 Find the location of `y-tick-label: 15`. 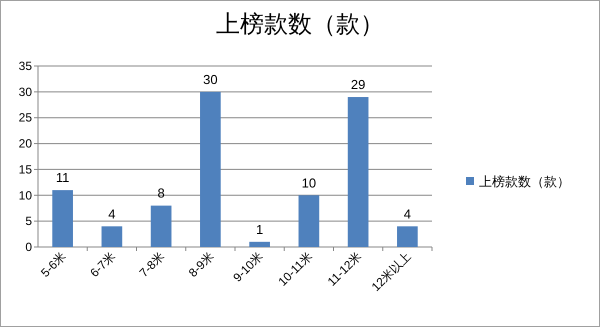

y-tick-label: 15 is located at coordinates (25, 169).